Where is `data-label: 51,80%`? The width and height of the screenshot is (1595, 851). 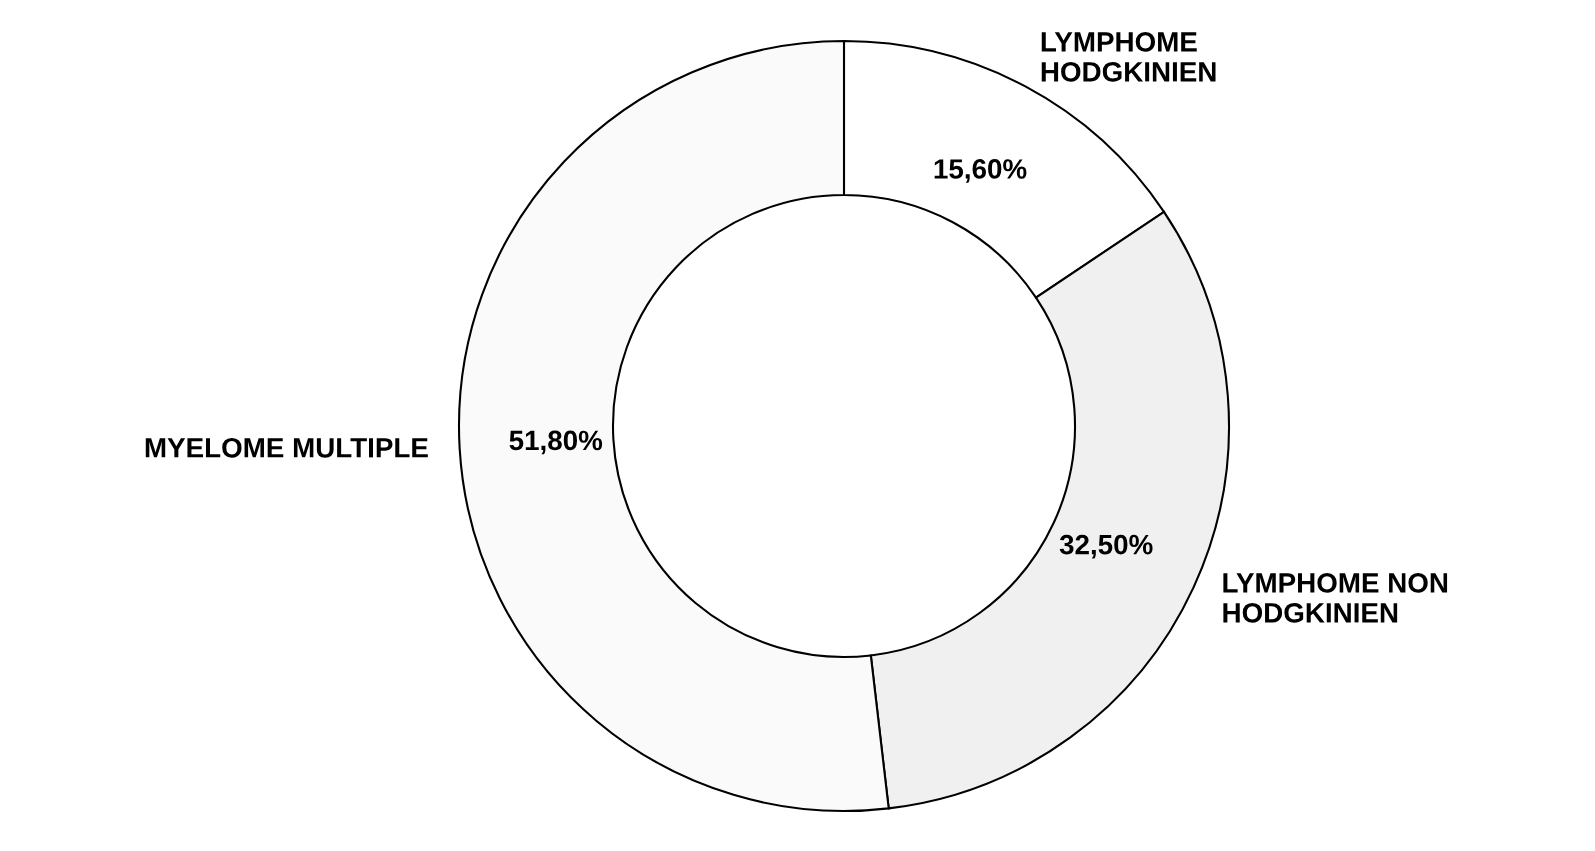
data-label: 51,80% is located at coordinates (556, 442).